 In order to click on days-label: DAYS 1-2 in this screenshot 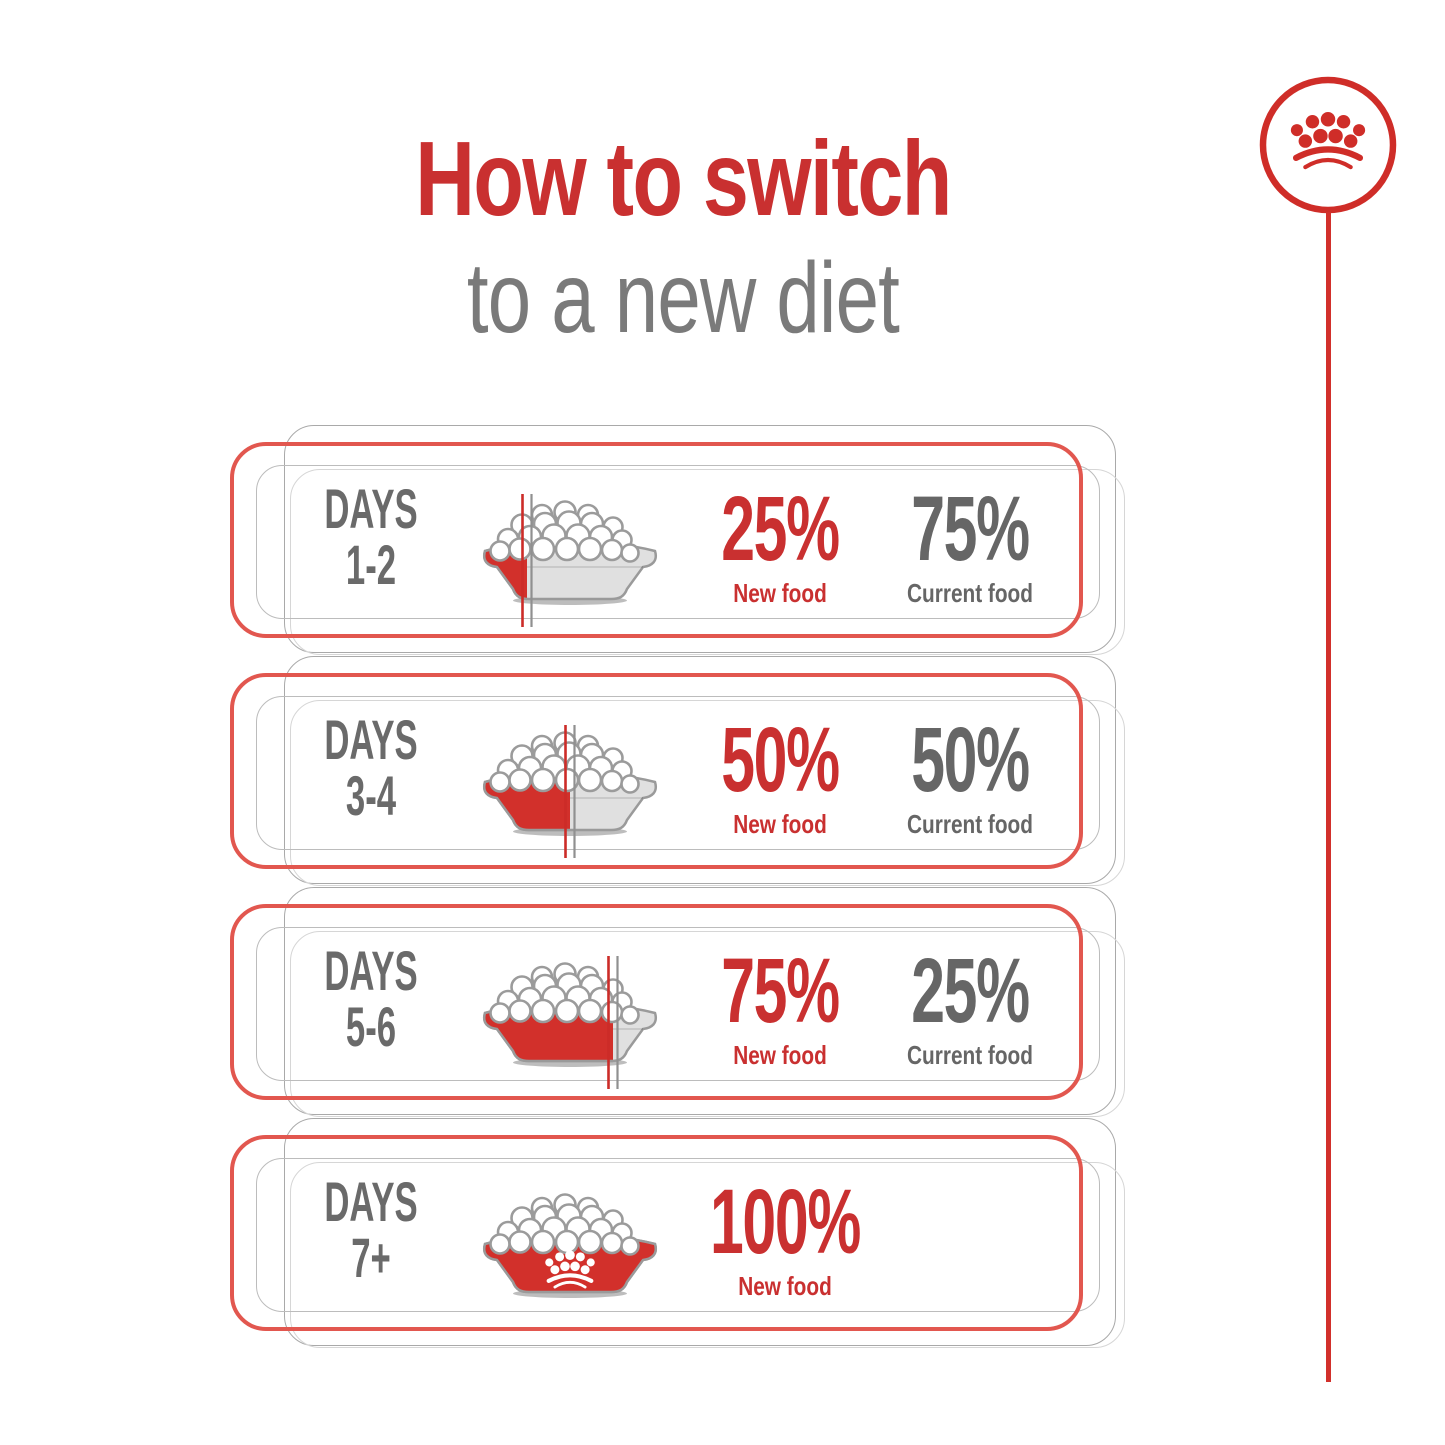, I will do `click(371, 537)`.